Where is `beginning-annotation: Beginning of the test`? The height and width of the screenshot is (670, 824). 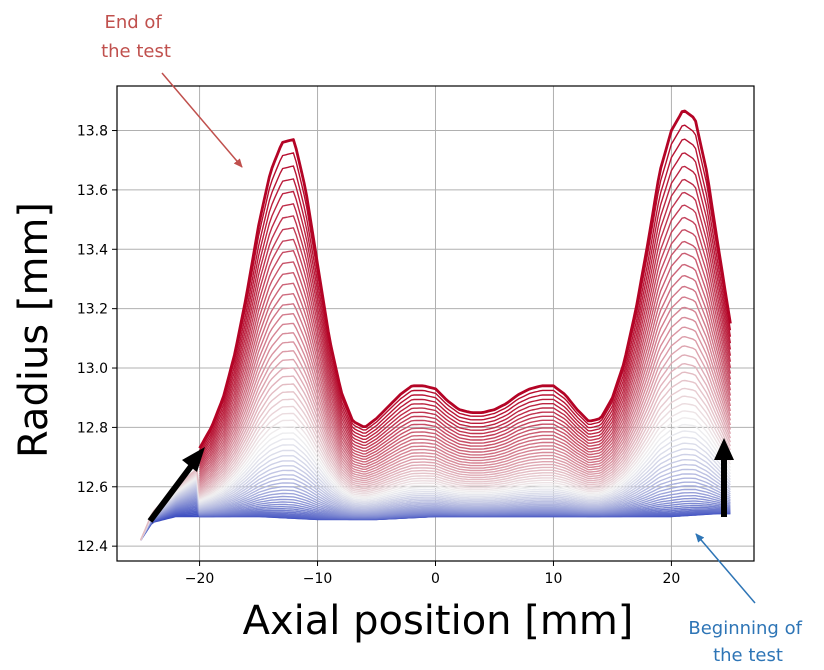
beginning-annotation: Beginning of the test is located at coordinates (747, 642).